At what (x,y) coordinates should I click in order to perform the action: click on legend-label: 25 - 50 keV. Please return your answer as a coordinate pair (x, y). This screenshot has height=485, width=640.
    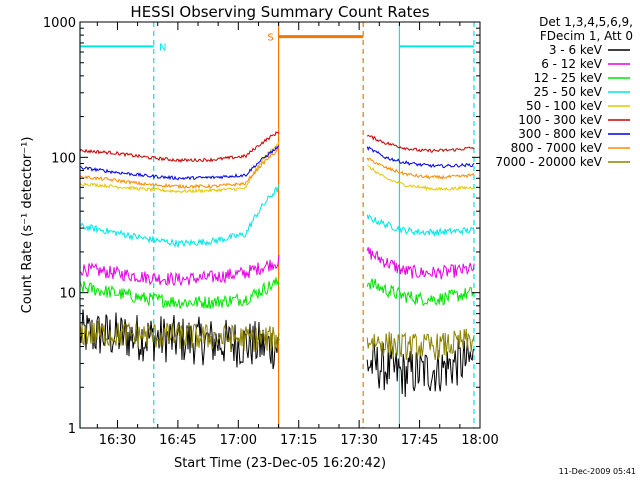
    Looking at the image, I should click on (568, 92).